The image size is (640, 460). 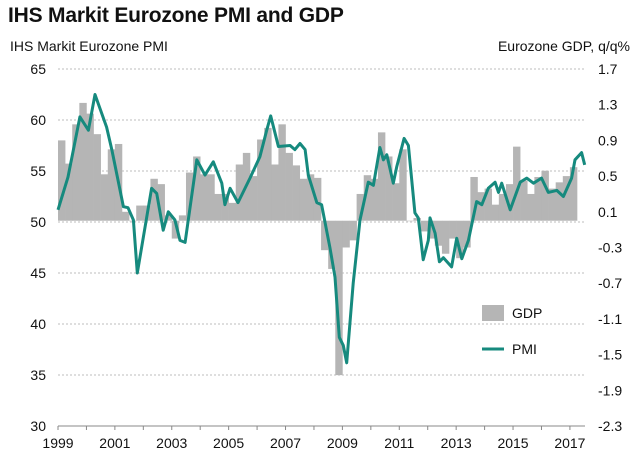 What do you see at coordinates (610, 283) in the screenshot?
I see `right-tick-label: -0.7` at bounding box center [610, 283].